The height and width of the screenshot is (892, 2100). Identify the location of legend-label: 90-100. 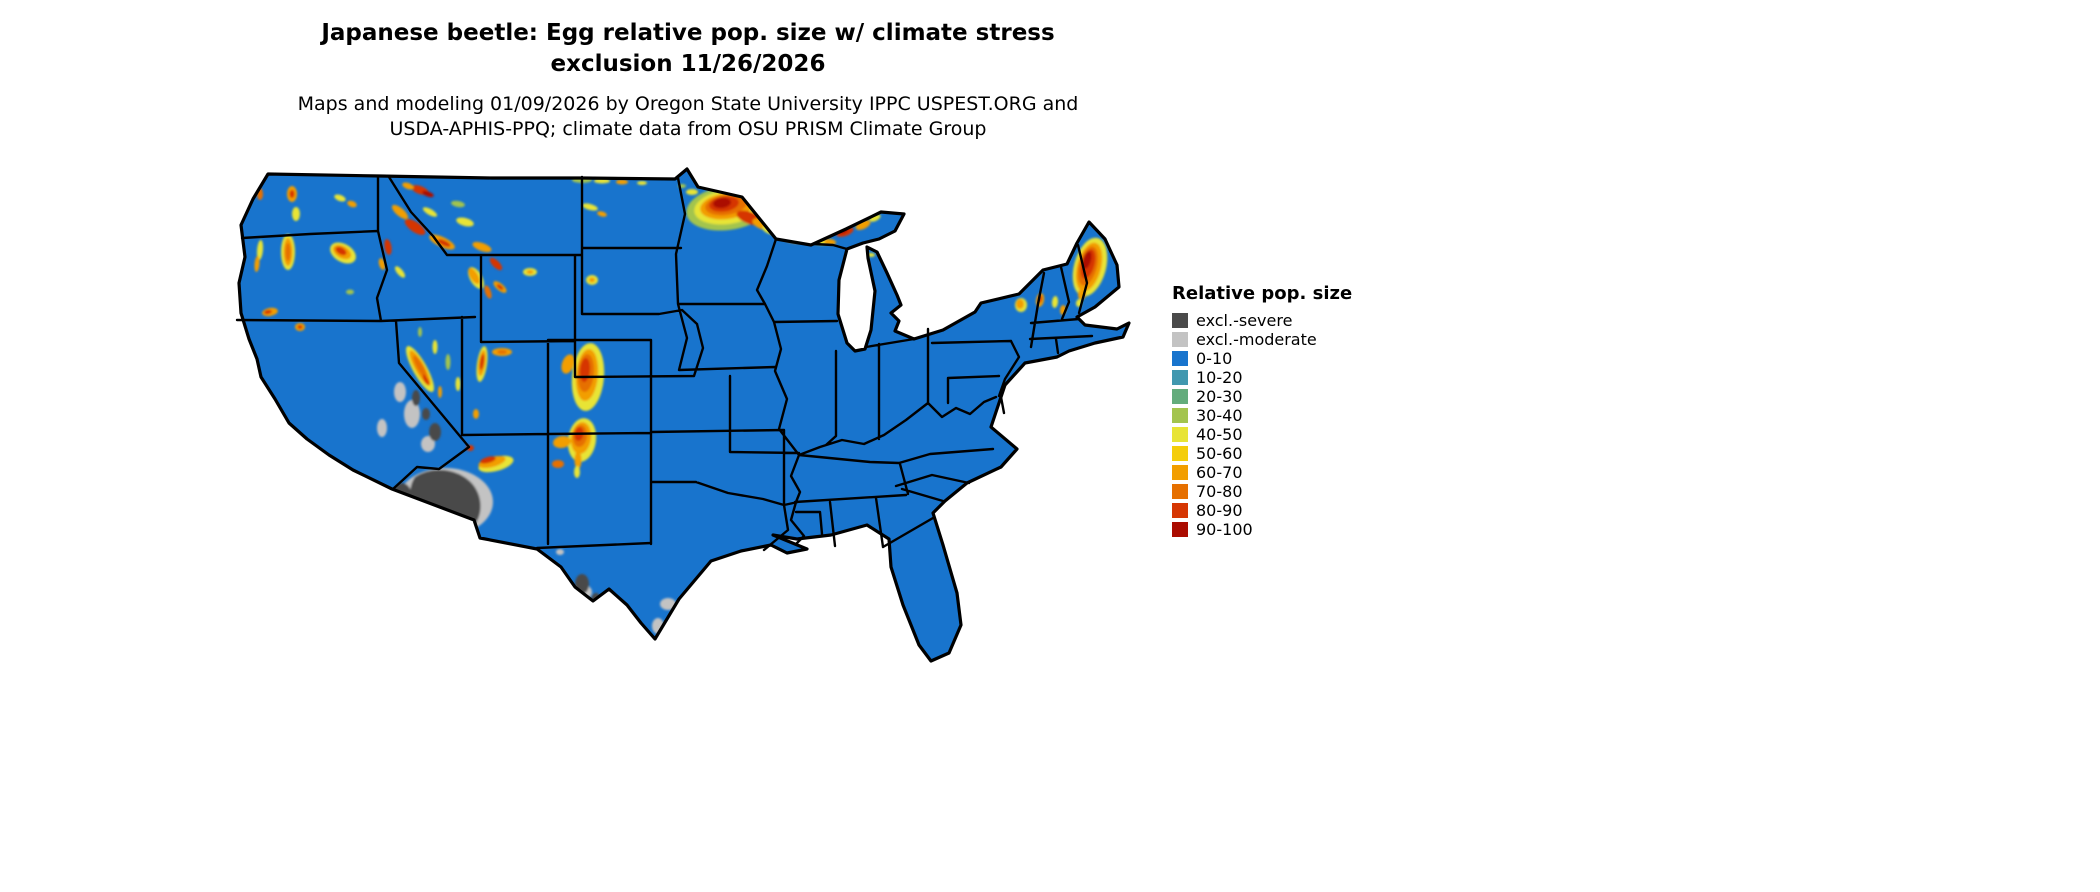
(1224, 529).